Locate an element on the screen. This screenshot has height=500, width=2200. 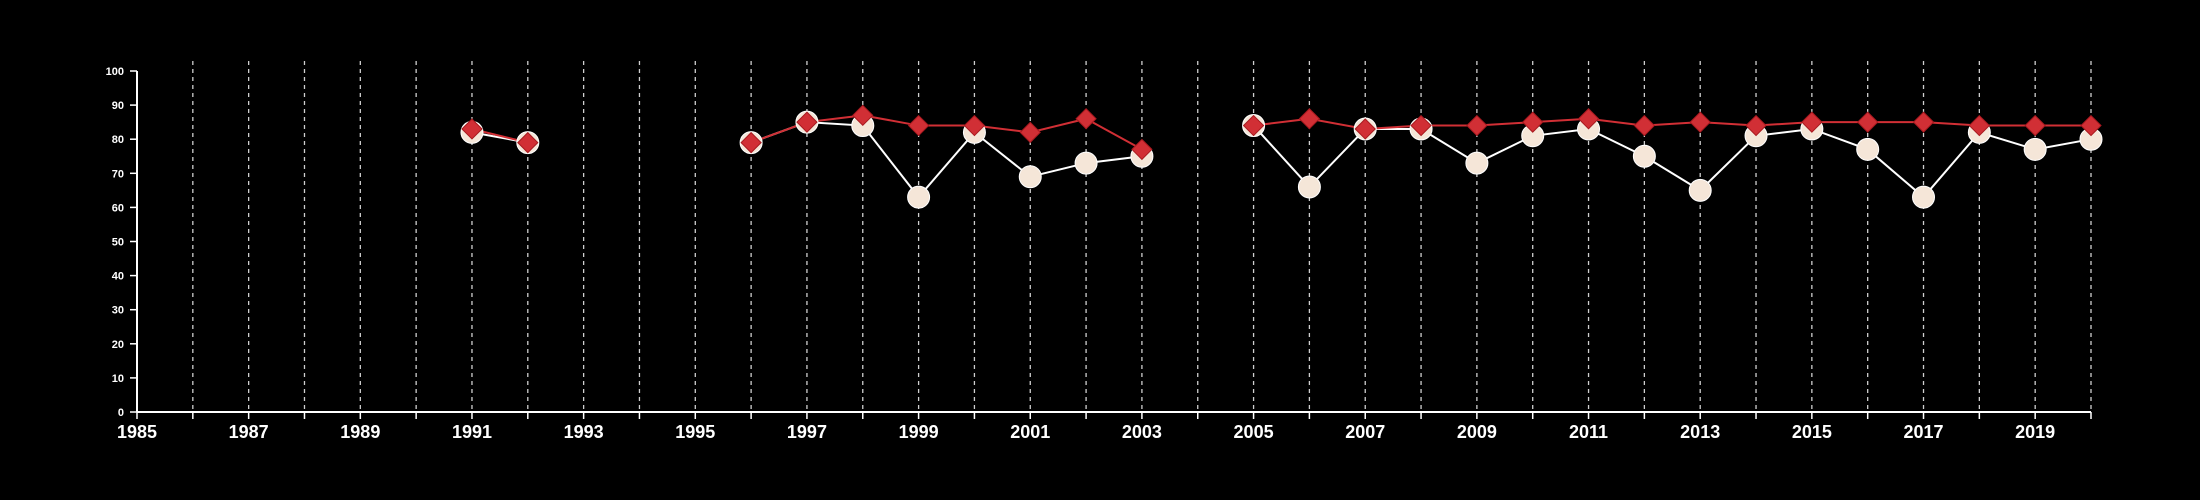
x-tick-label: 1989 is located at coordinates (360, 432).